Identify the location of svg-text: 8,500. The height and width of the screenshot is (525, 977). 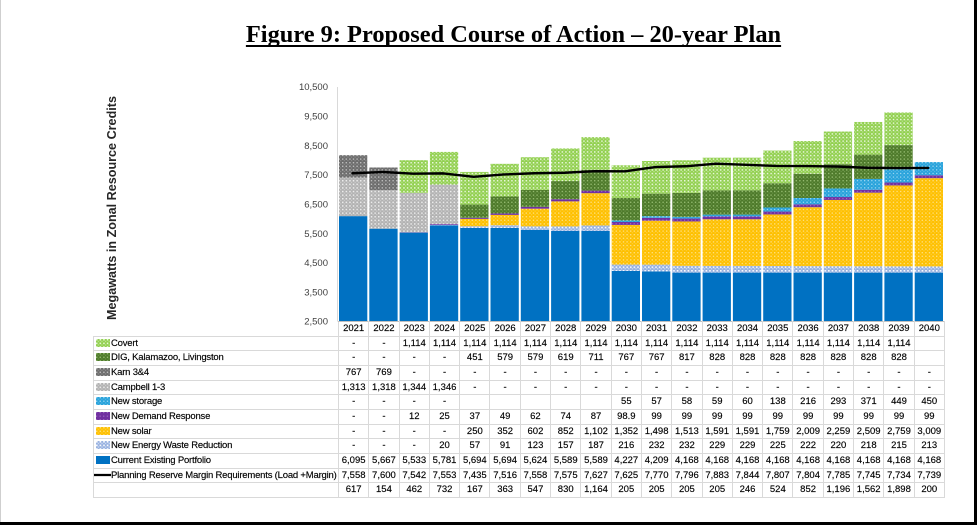
(316, 146).